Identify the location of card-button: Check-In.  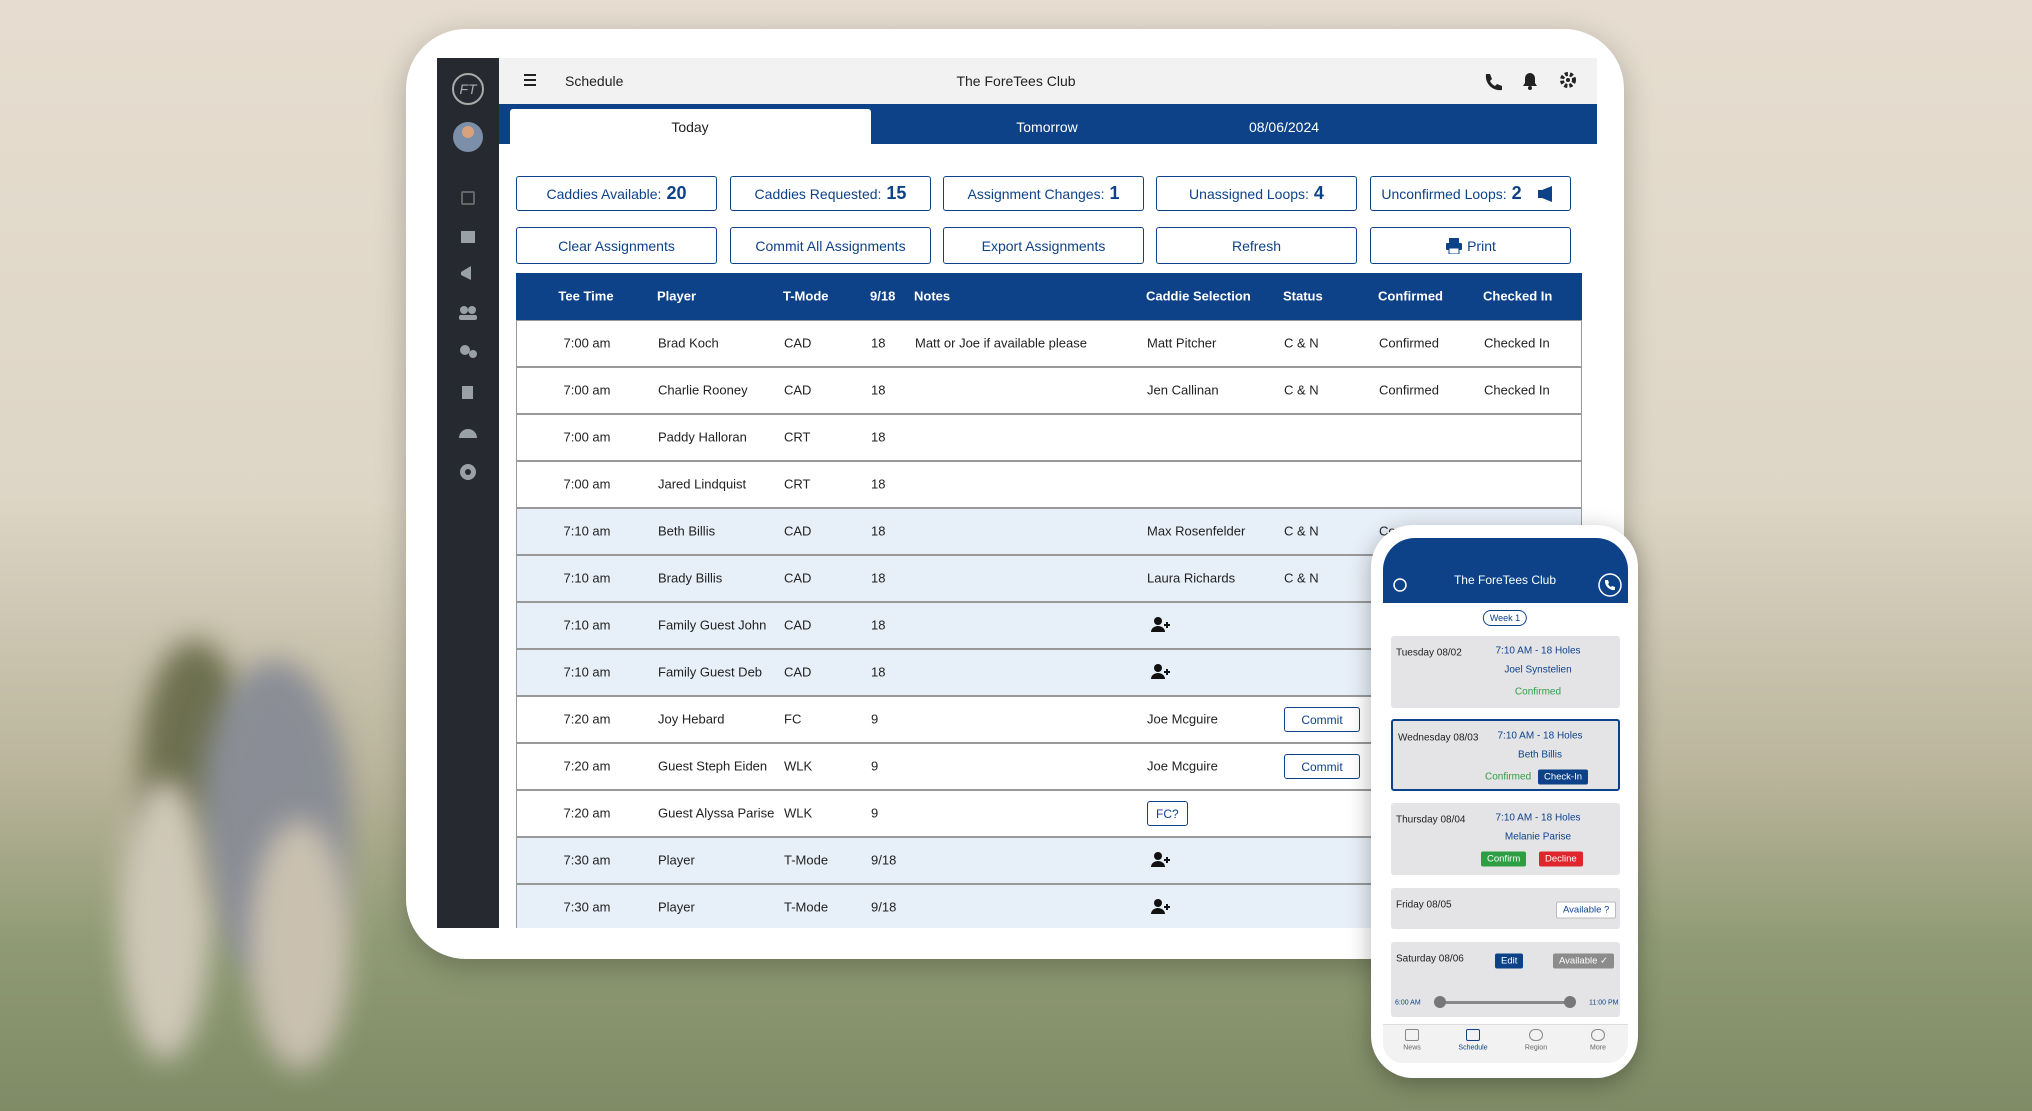
(1563, 777).